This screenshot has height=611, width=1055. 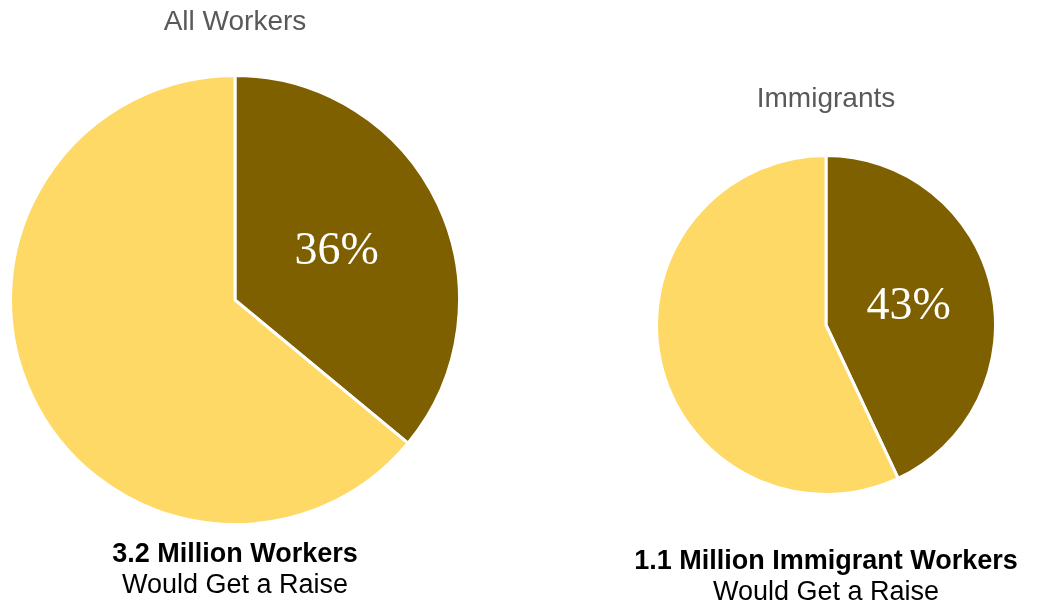 I want to click on chart-title: Immigrants, so click(x=826, y=98).